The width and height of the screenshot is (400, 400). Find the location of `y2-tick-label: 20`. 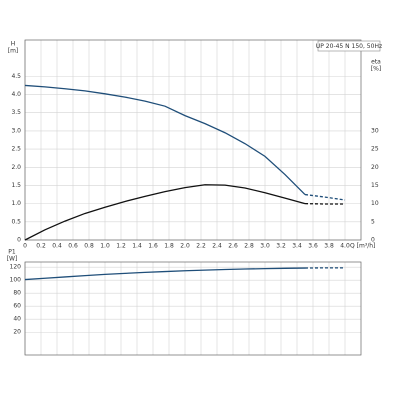

y2-tick-label: 20 is located at coordinates (375, 167).